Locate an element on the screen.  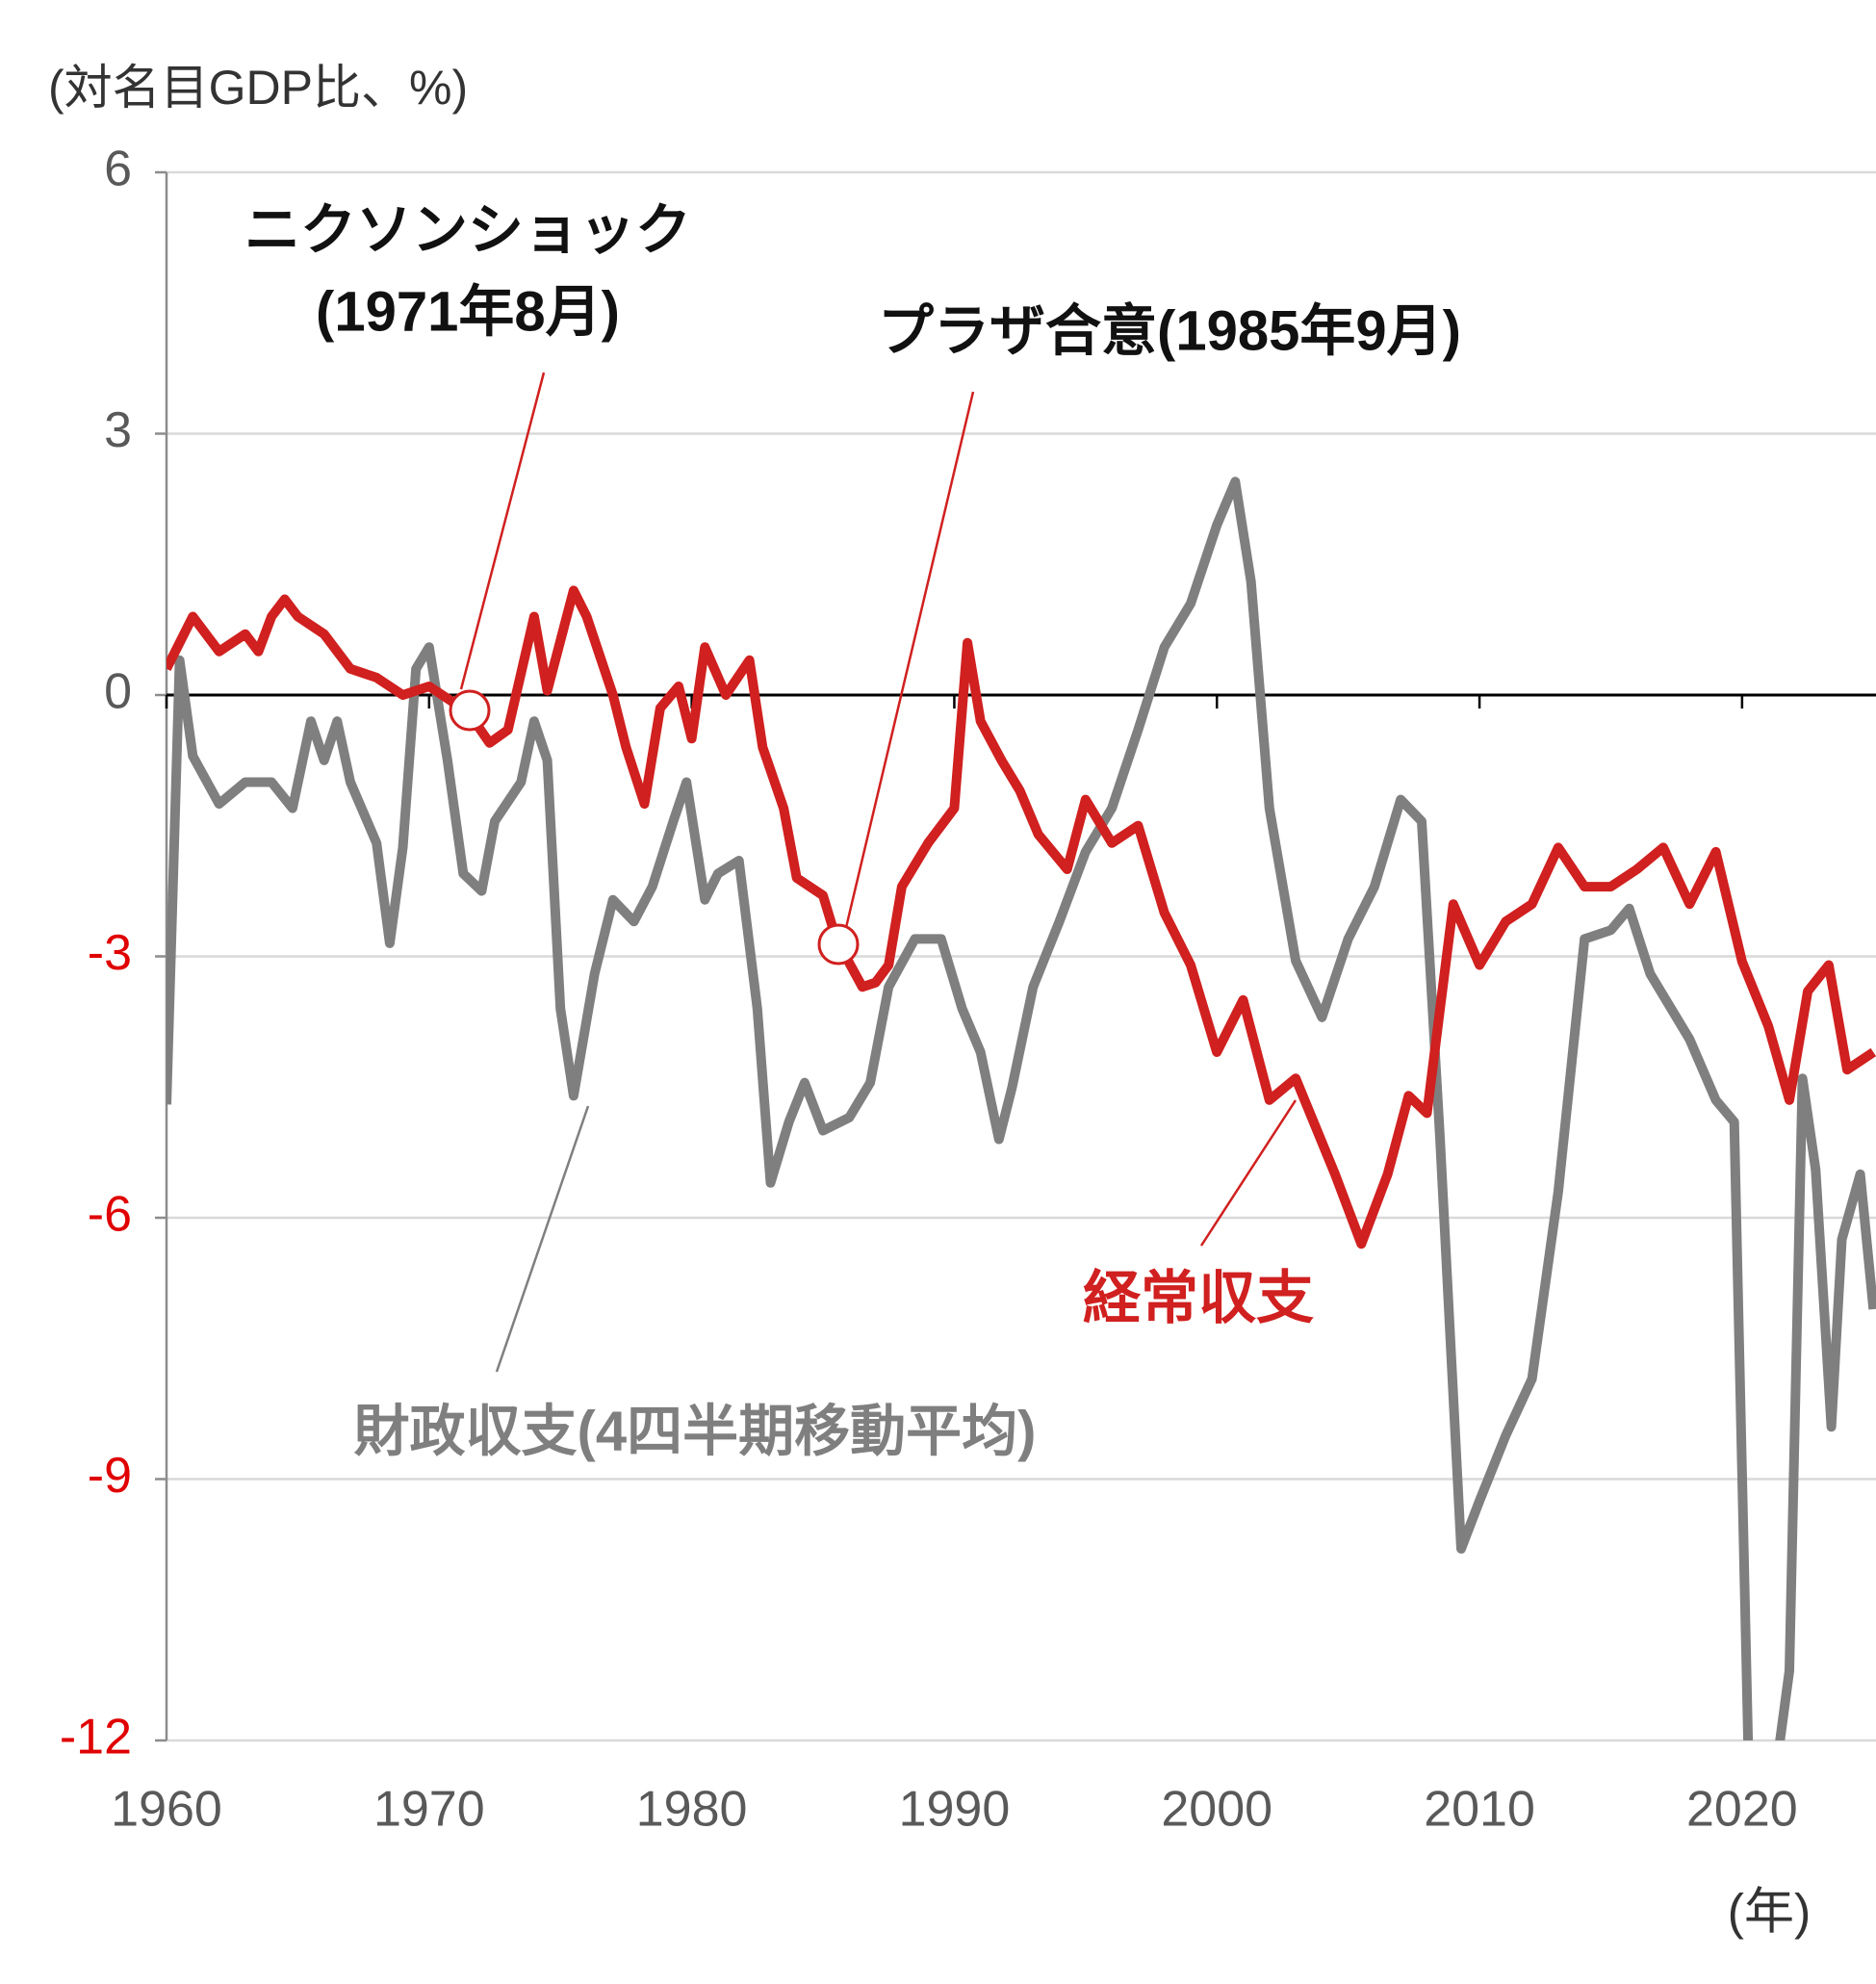
y-tick-label: -3 is located at coordinates (110, 953).